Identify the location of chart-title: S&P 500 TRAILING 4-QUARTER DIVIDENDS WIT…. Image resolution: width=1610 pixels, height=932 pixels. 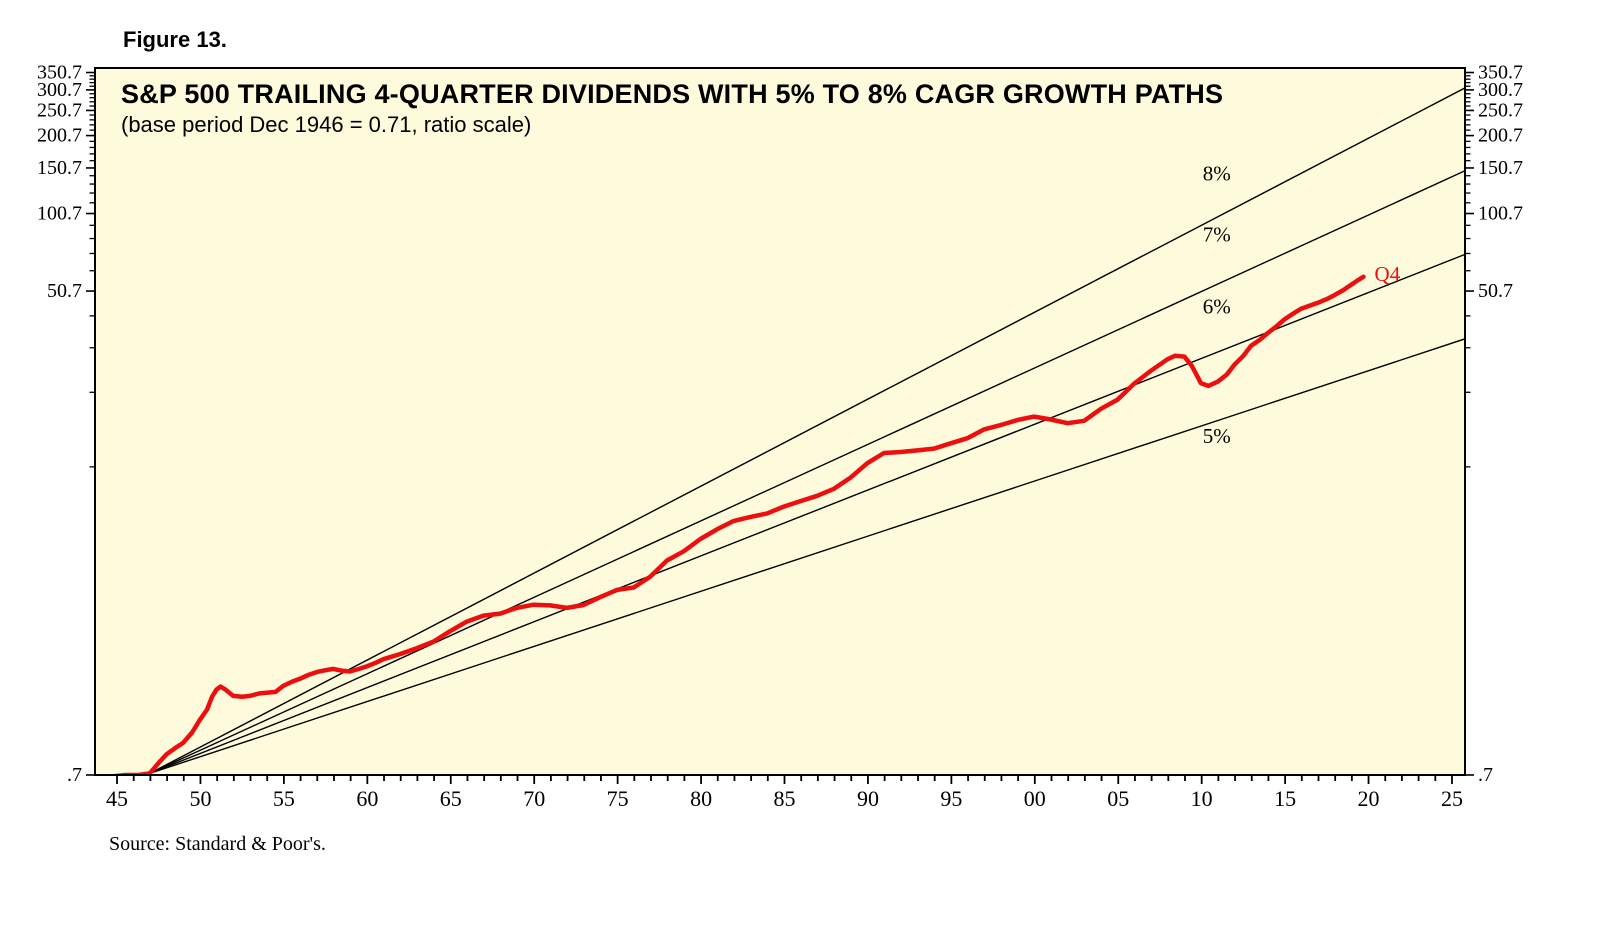
(672, 94).